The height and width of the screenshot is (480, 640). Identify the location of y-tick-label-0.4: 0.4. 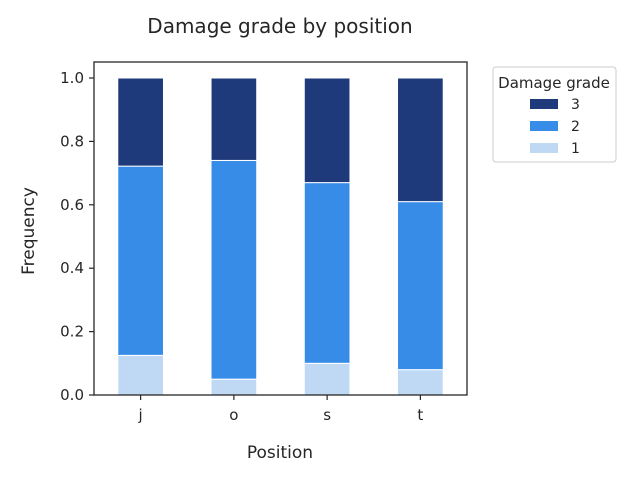
(72, 268).